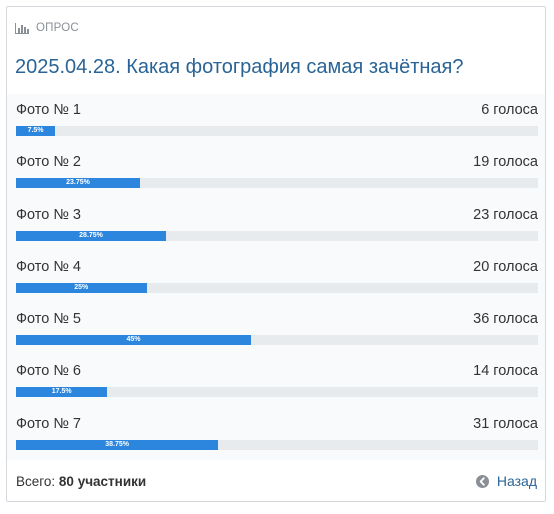 This screenshot has width=554, height=514. I want to click on poll-total-label: Всего:, so click(36, 481).